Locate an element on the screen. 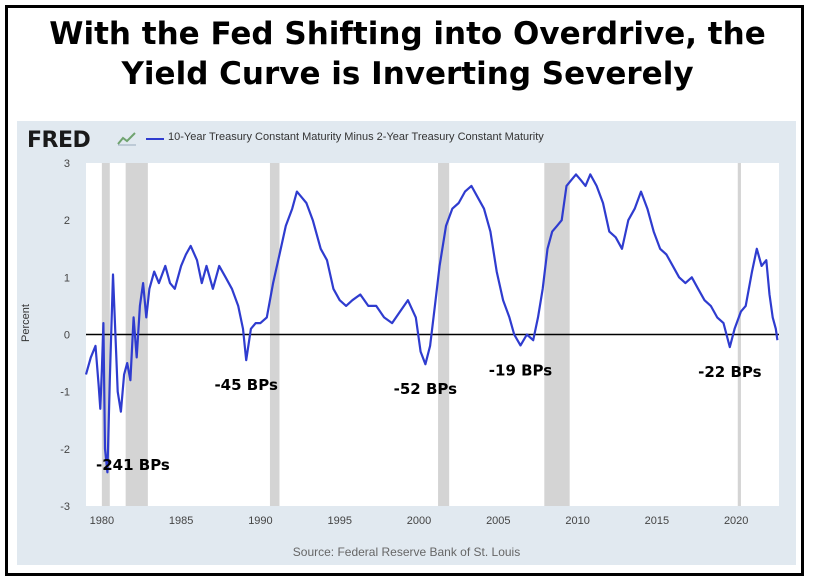 Image resolution: width=815 pixels, height=587 pixels. headline-line-2: Yield Curve is Inverting Severely is located at coordinates (407, 74).